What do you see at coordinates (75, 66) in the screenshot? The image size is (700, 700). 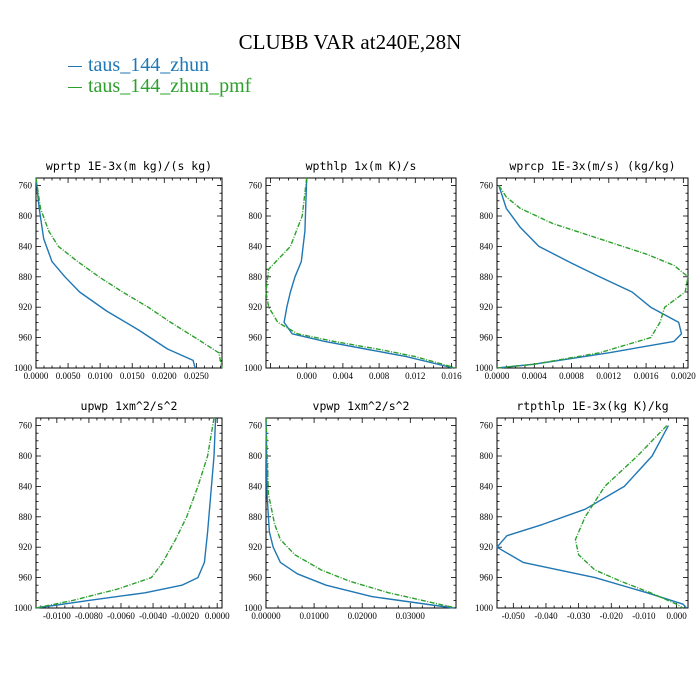 I see `legend-line-blue` at bounding box center [75, 66].